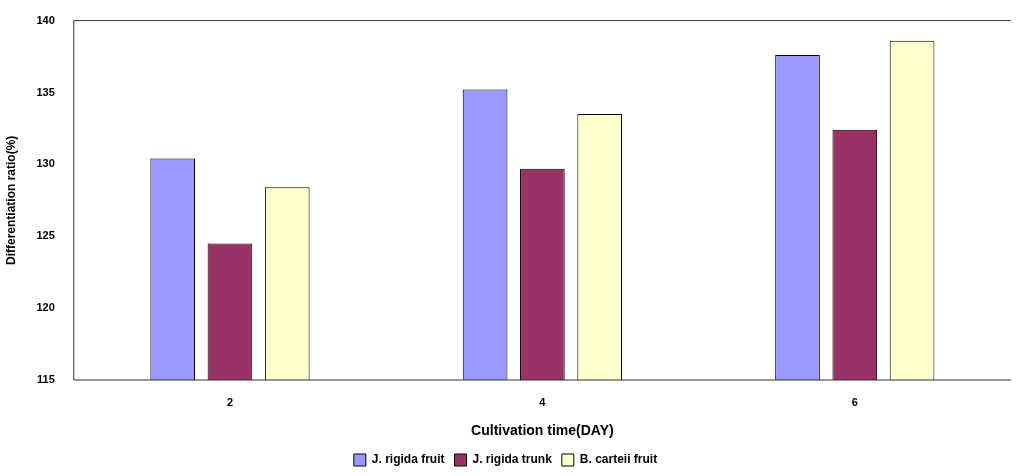 The image size is (1023, 476). Describe the element at coordinates (543, 401) in the screenshot. I see `x-tick-label: 4` at that location.